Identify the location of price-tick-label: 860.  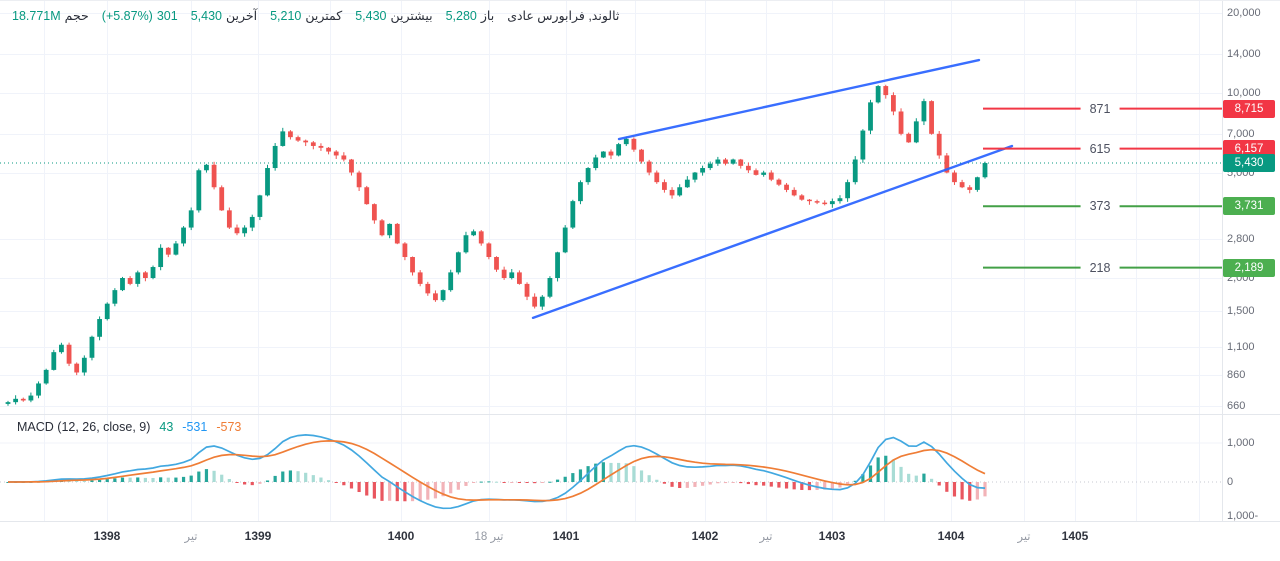
(1236, 375).